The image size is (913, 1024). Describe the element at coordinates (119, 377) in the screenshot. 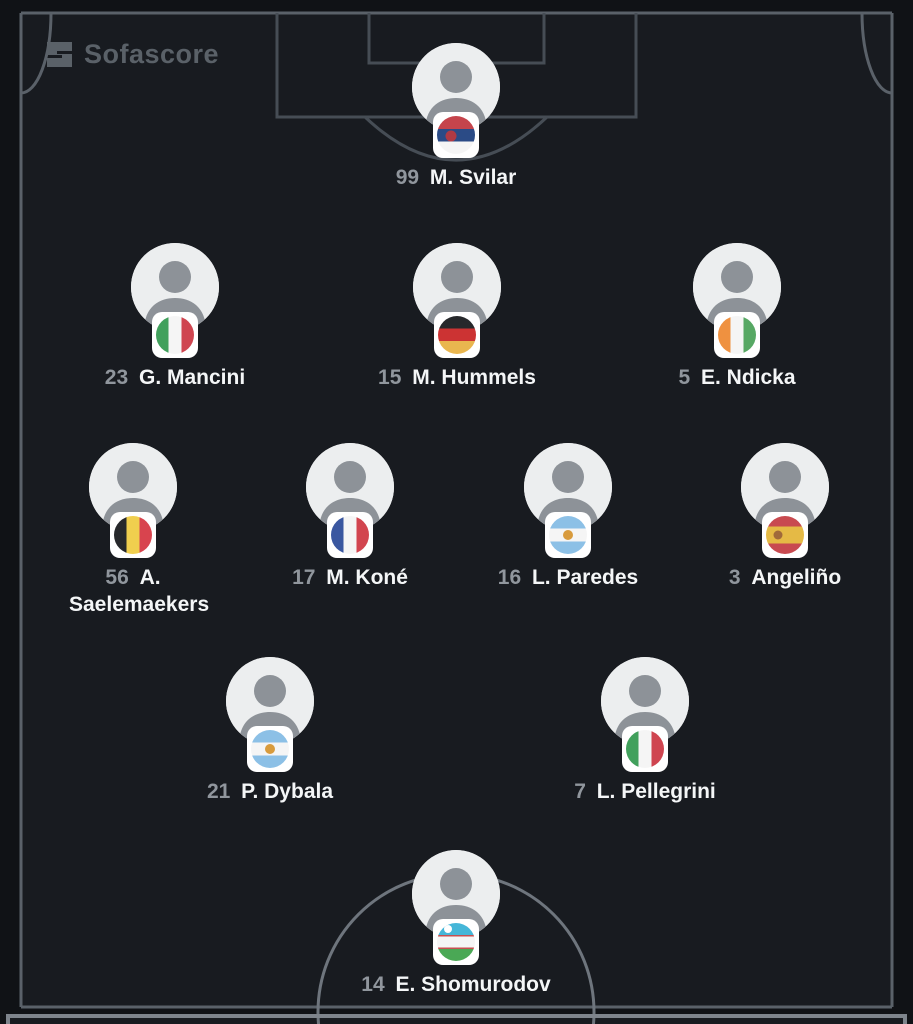

I see `player-number: 23` at that location.